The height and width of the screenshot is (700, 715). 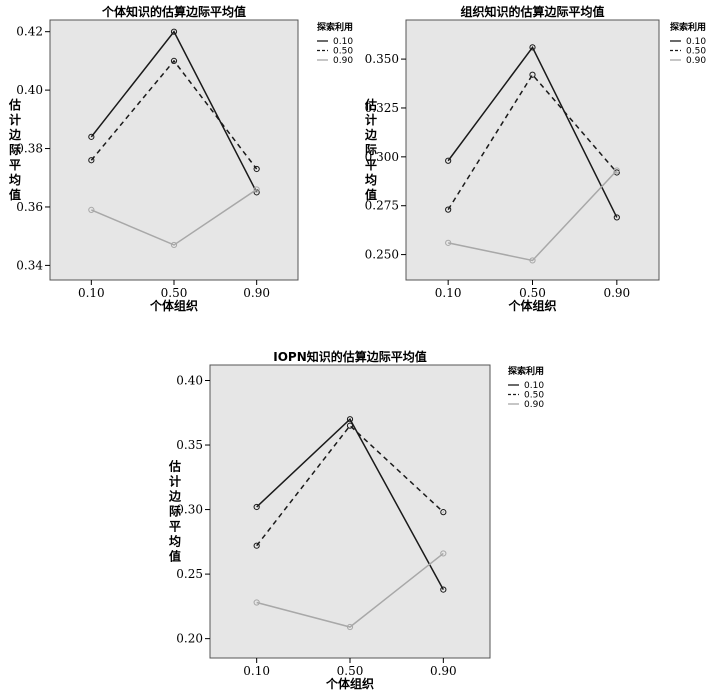 I want to click on y-tick-label: 0.34, so click(x=29, y=265).